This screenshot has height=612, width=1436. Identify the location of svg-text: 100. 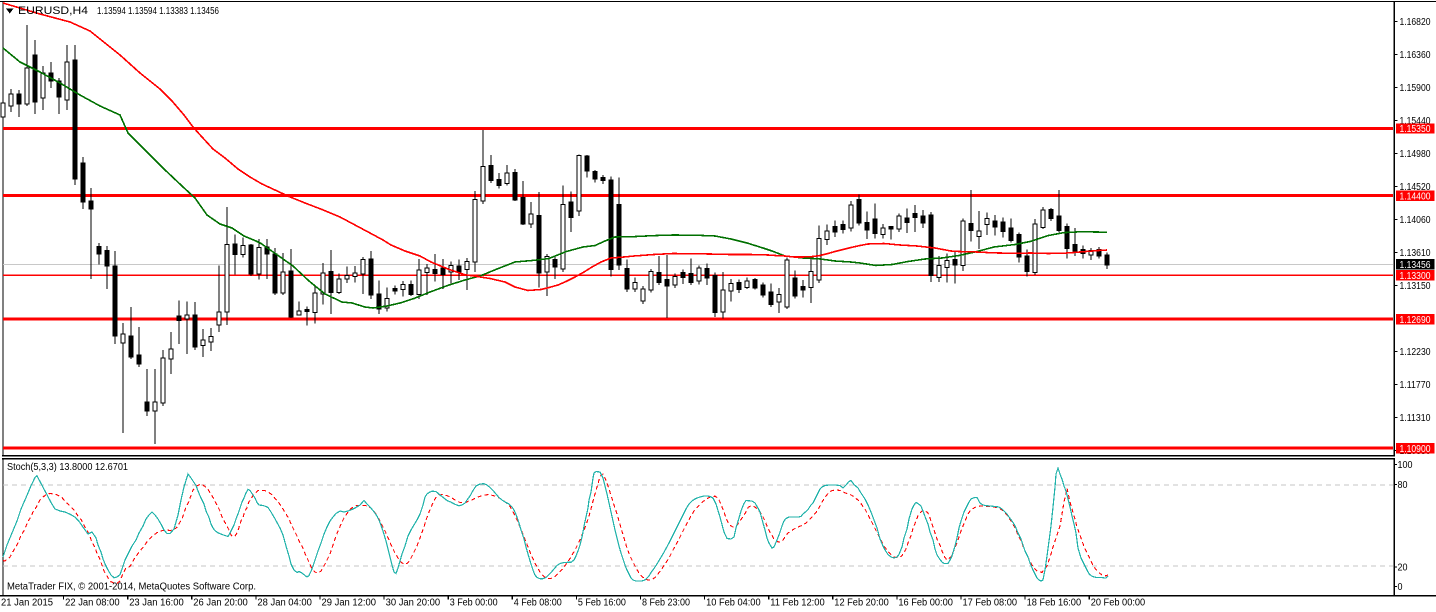
(1405, 465).